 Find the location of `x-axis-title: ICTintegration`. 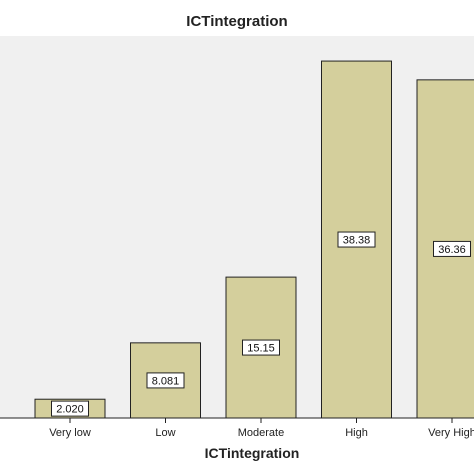

x-axis-title: ICTintegration is located at coordinates (252, 453).